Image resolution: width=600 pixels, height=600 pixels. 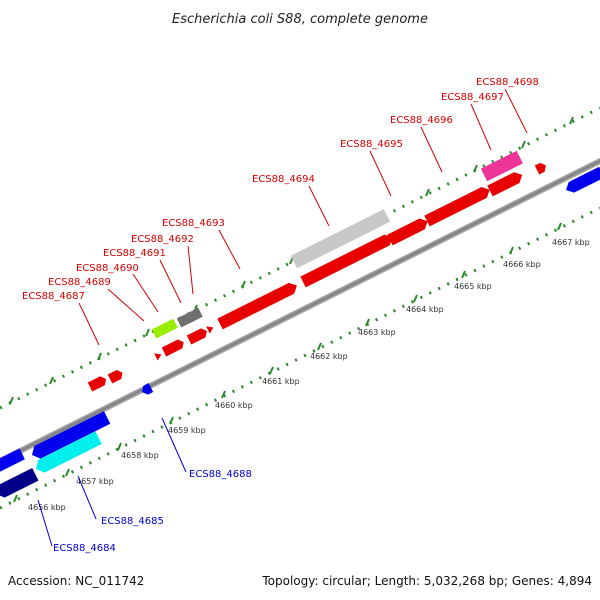 I want to click on gene-label: ECS88_4693, so click(x=193, y=223).